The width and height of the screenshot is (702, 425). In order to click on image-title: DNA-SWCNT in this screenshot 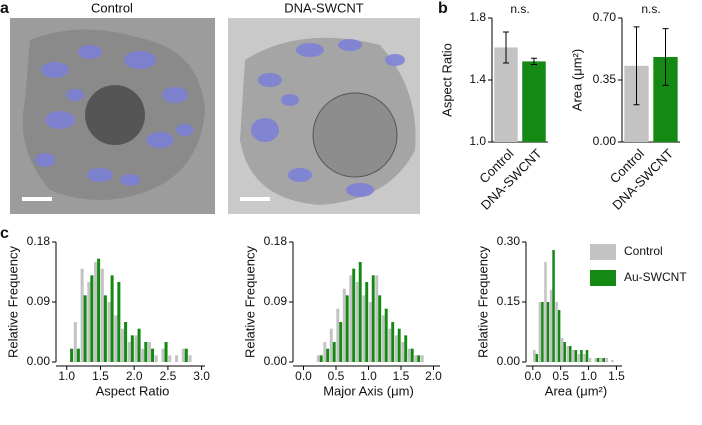, I will do `click(323, 7)`.